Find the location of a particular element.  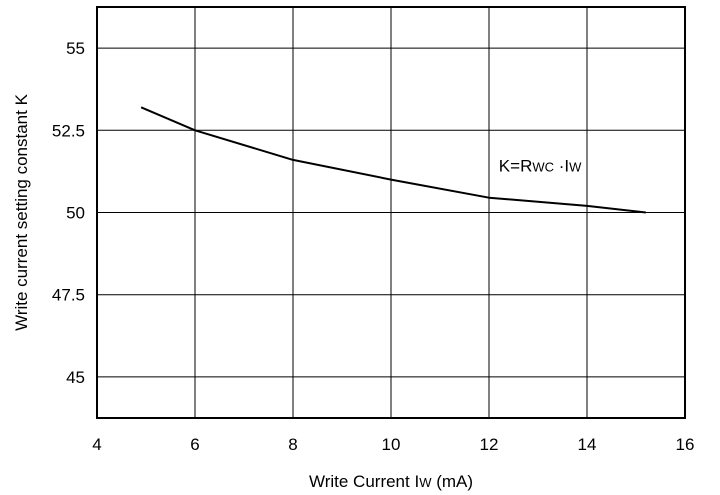

annotation-text: ·I is located at coordinates (561, 165).